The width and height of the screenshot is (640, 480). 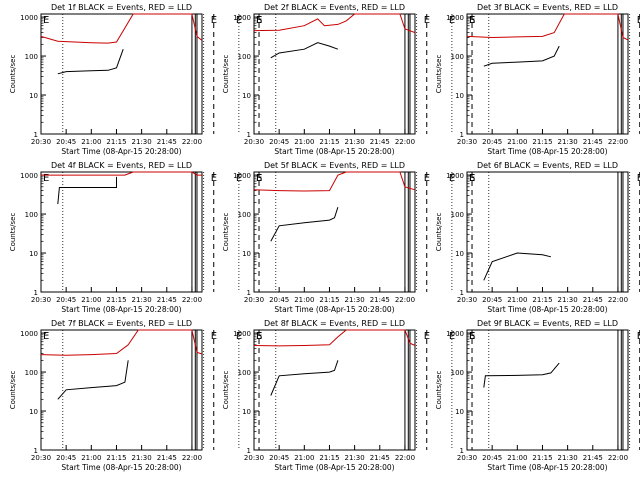 What do you see at coordinates (547, 7) in the screenshot?
I see `panel-title: Det 3f BLACK = Events, RED = LLD` at bounding box center [547, 7].